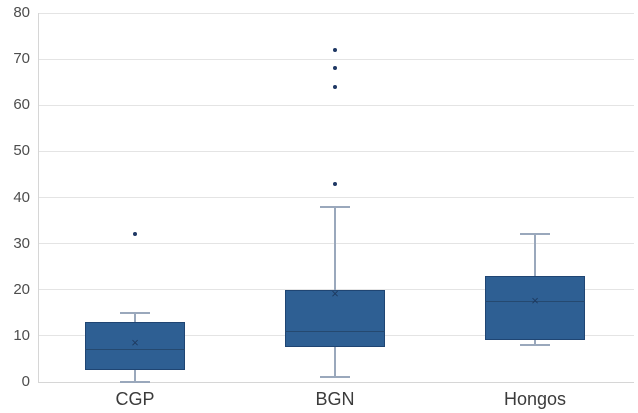 The width and height of the screenshot is (638, 413). Describe the element at coordinates (25, 381) in the screenshot. I see `y-axis-tick-label: 0` at that location.